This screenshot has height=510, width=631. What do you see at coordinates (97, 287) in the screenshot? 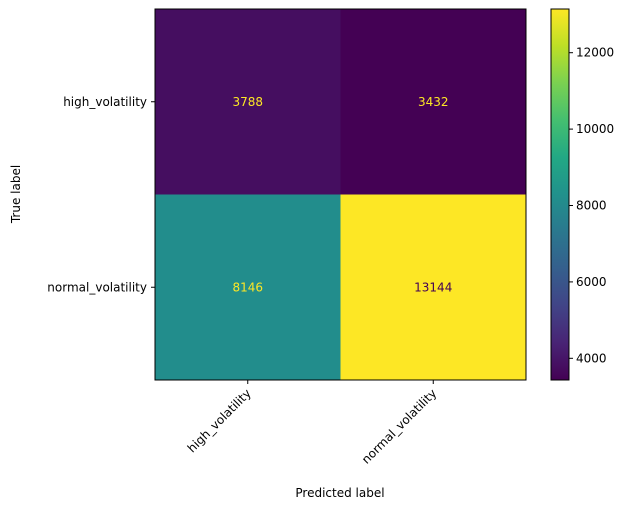
I see `y-tick-label: normal_volatility` at bounding box center [97, 287].